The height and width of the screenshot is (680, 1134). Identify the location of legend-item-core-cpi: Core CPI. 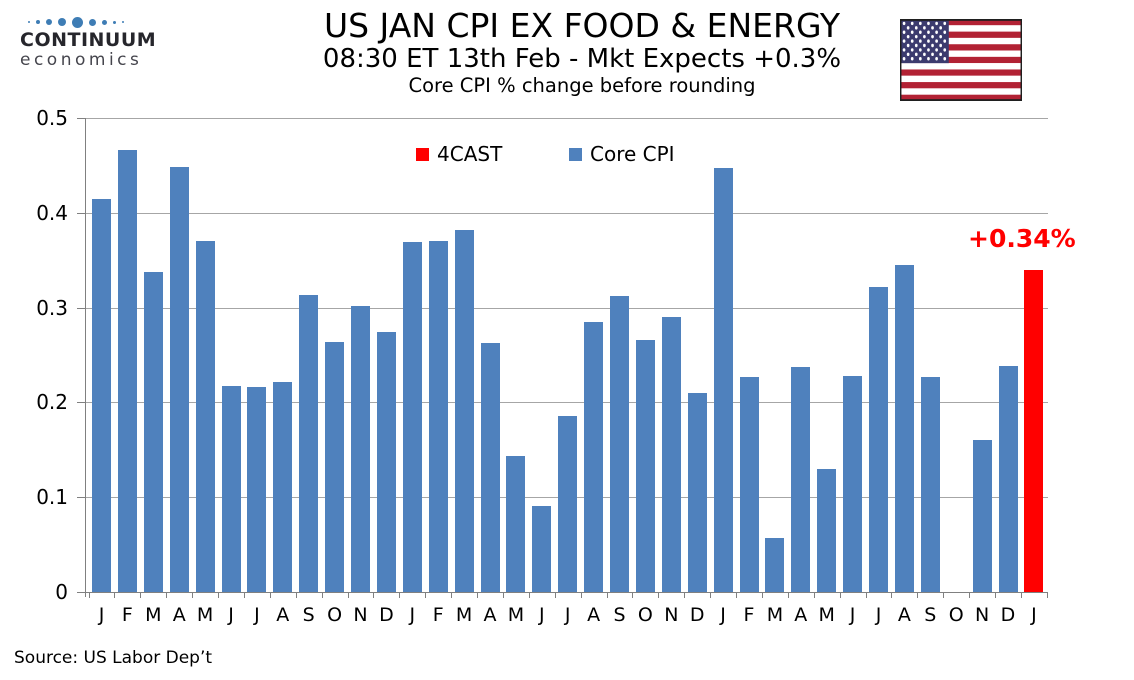
(622, 154).